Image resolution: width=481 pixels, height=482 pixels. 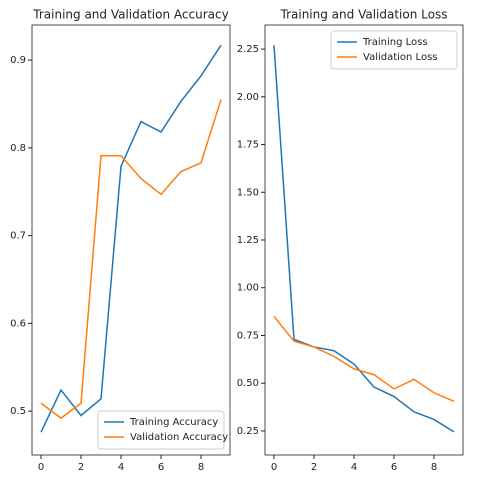 What do you see at coordinates (248, 49) in the screenshot?
I see `y-tick-label: 2.25` at bounding box center [248, 49].